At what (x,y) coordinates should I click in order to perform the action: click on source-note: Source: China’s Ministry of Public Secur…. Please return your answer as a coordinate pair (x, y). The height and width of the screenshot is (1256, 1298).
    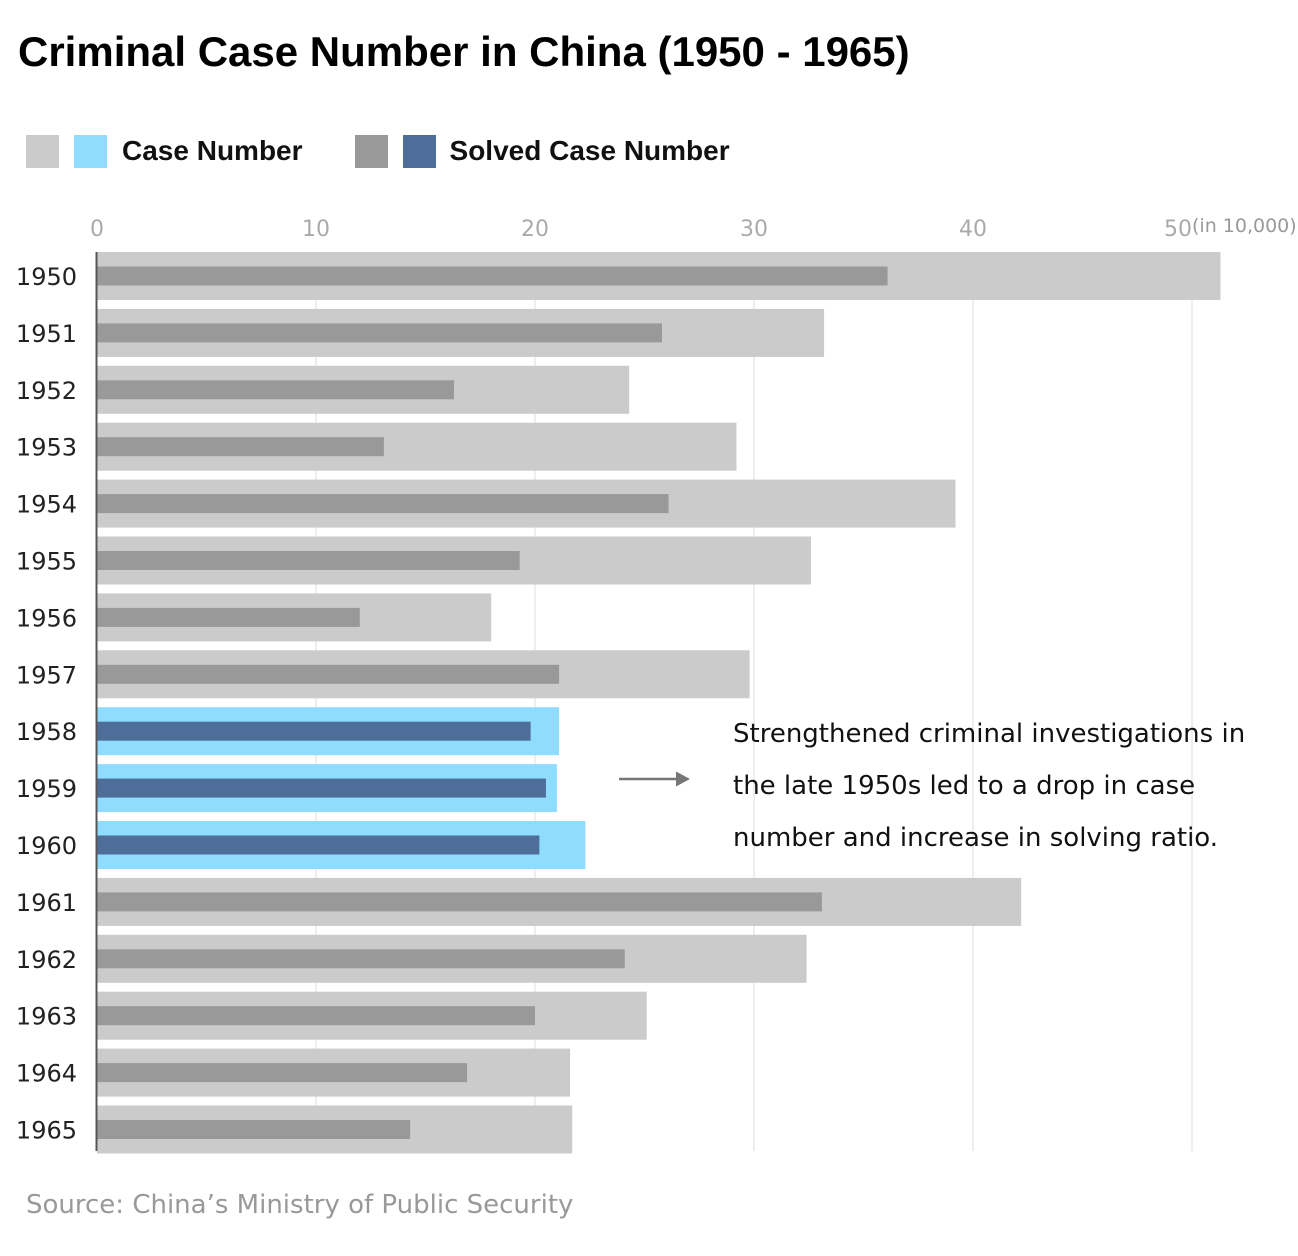
    Looking at the image, I should click on (300, 1205).